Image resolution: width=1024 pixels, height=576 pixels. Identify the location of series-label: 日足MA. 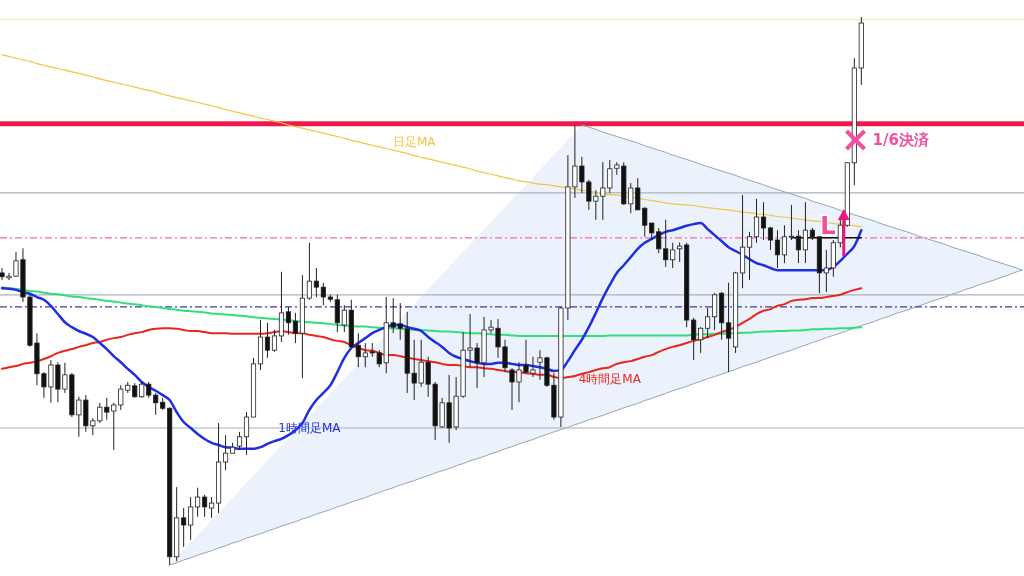
(414, 141).